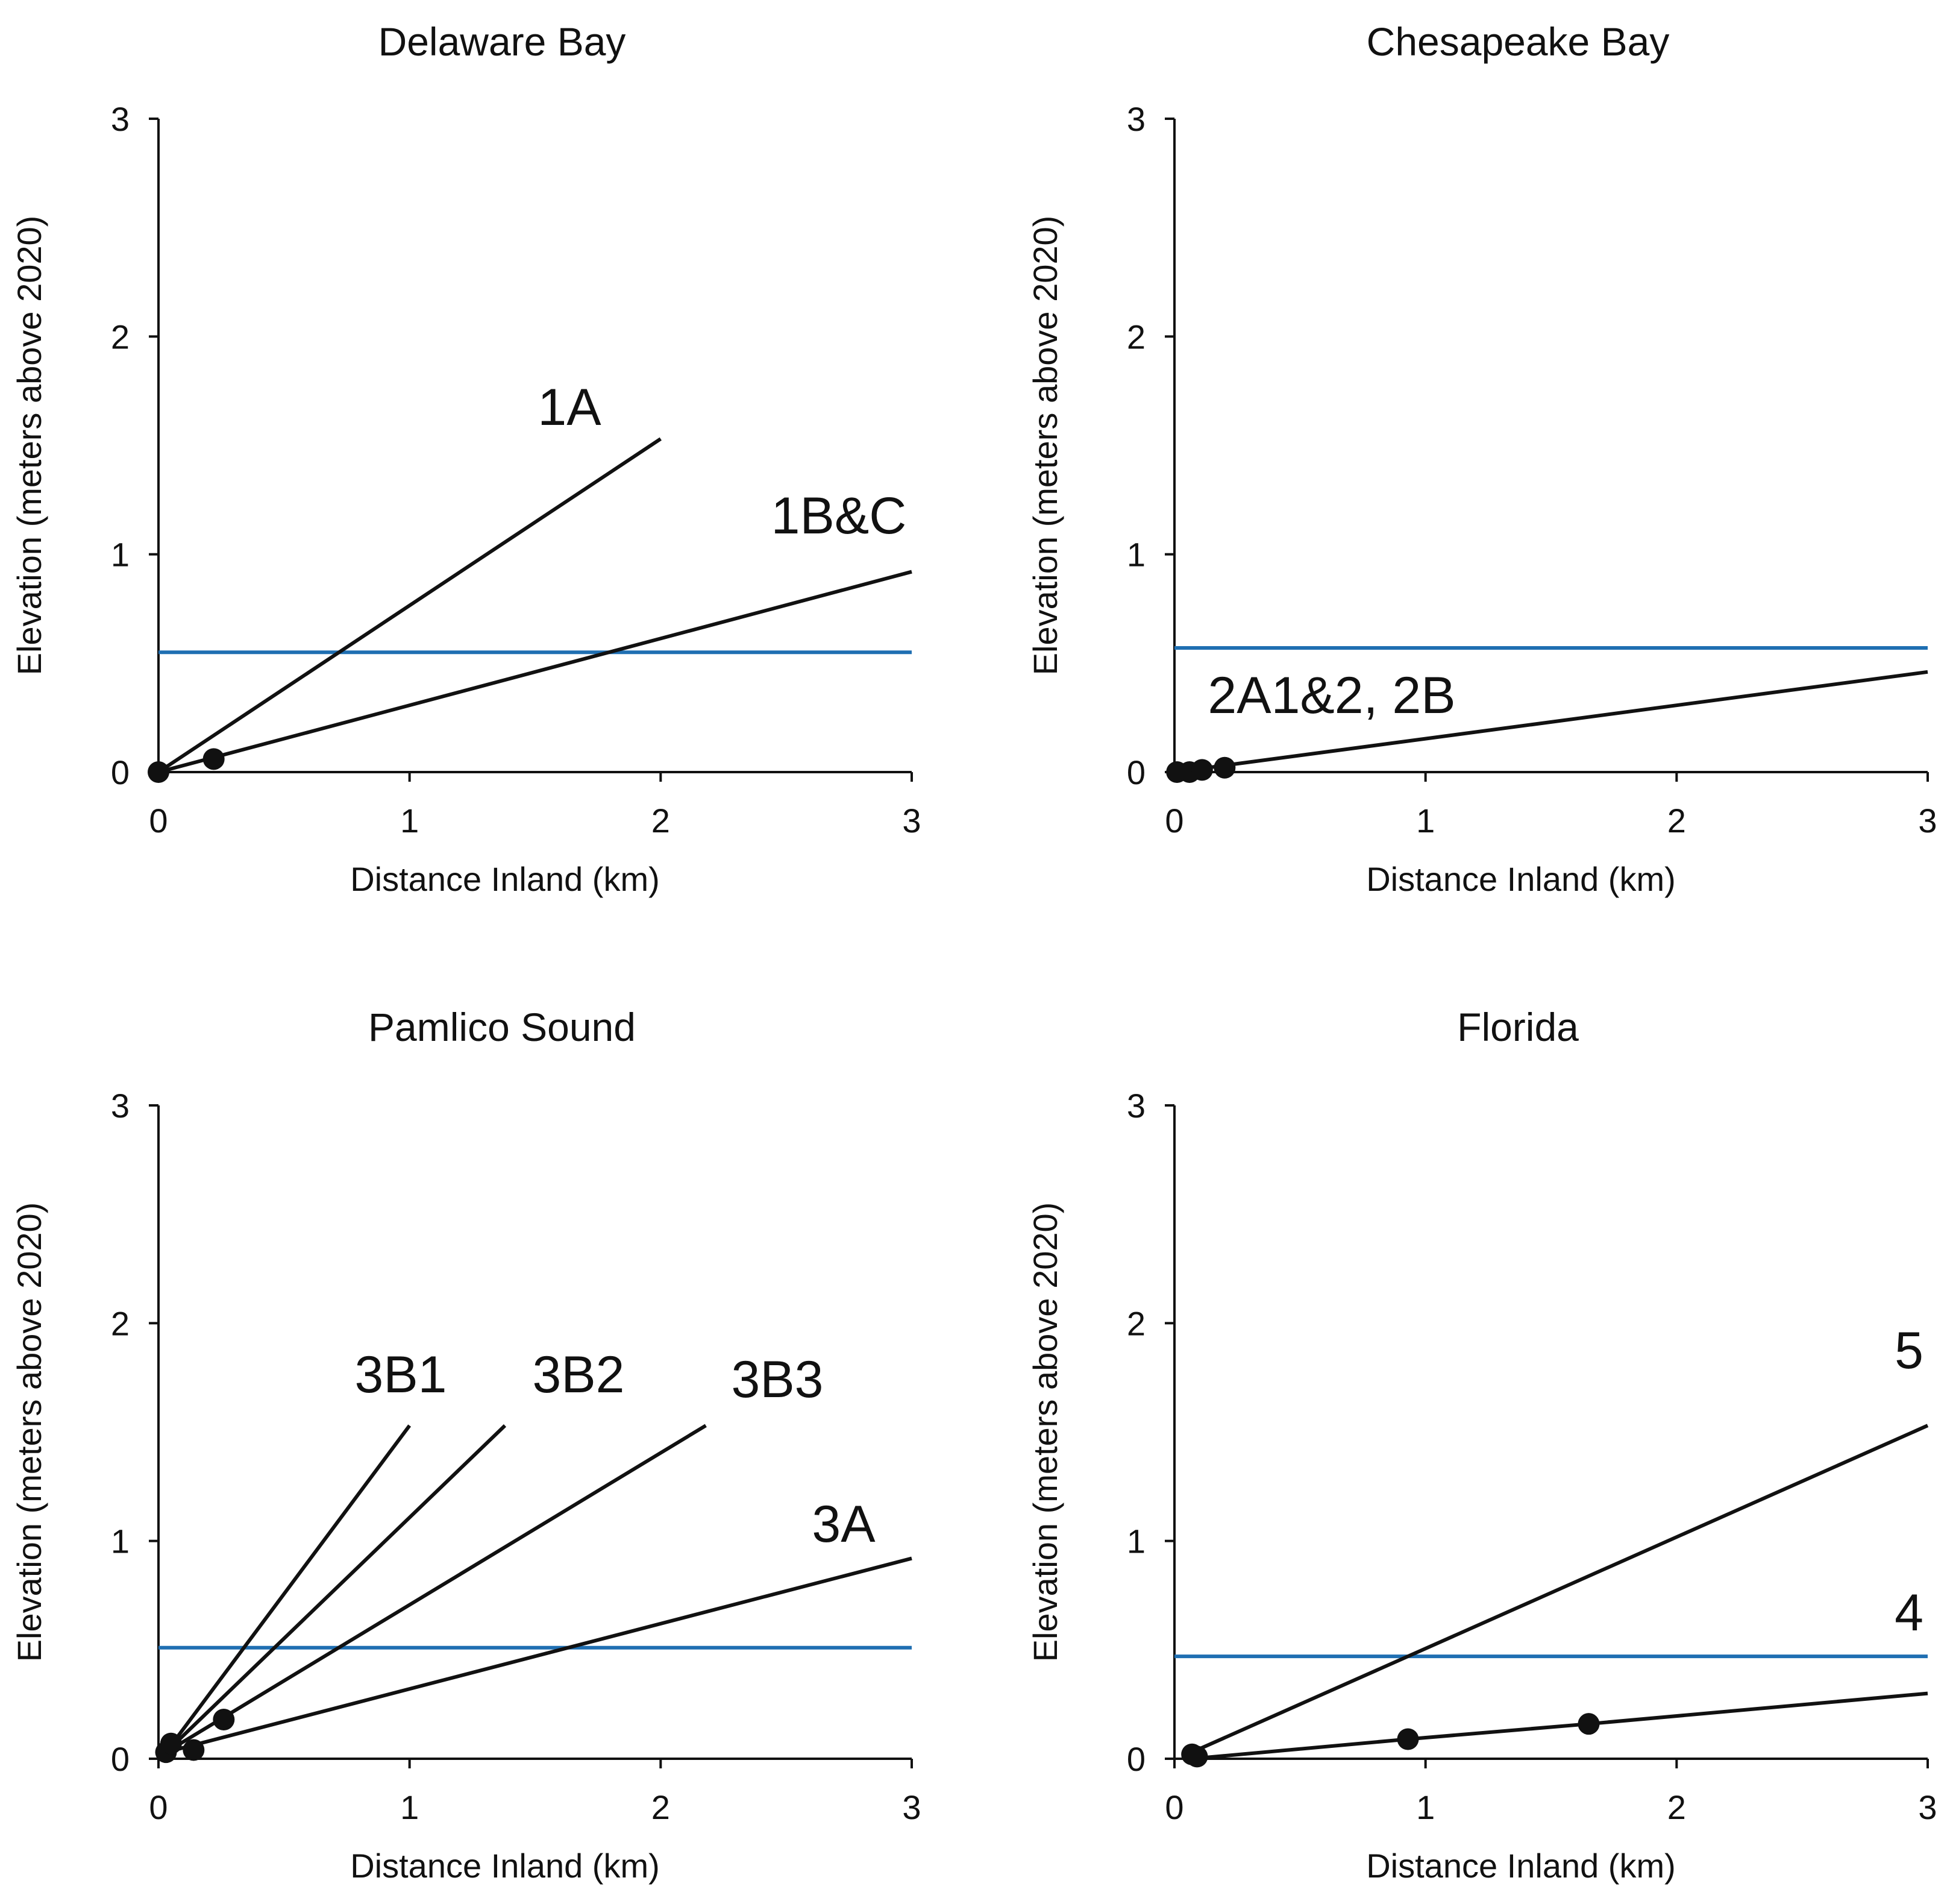 This screenshot has width=1953, height=1904. I want to click on series-label: 4, so click(1909, 1613).